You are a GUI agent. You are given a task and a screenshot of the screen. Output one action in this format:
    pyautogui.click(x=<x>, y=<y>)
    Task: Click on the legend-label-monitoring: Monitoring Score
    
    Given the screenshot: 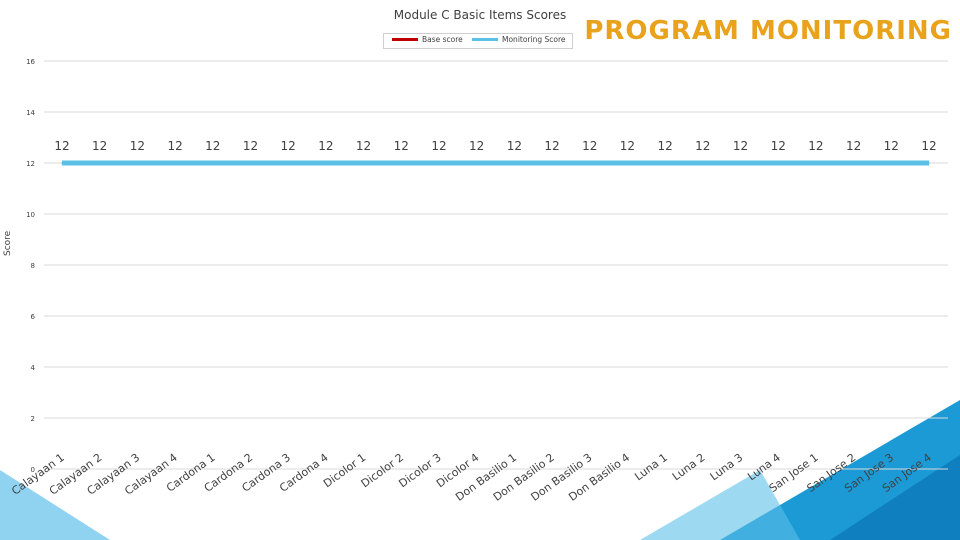 What is the action you would take?
    pyautogui.click(x=534, y=39)
    